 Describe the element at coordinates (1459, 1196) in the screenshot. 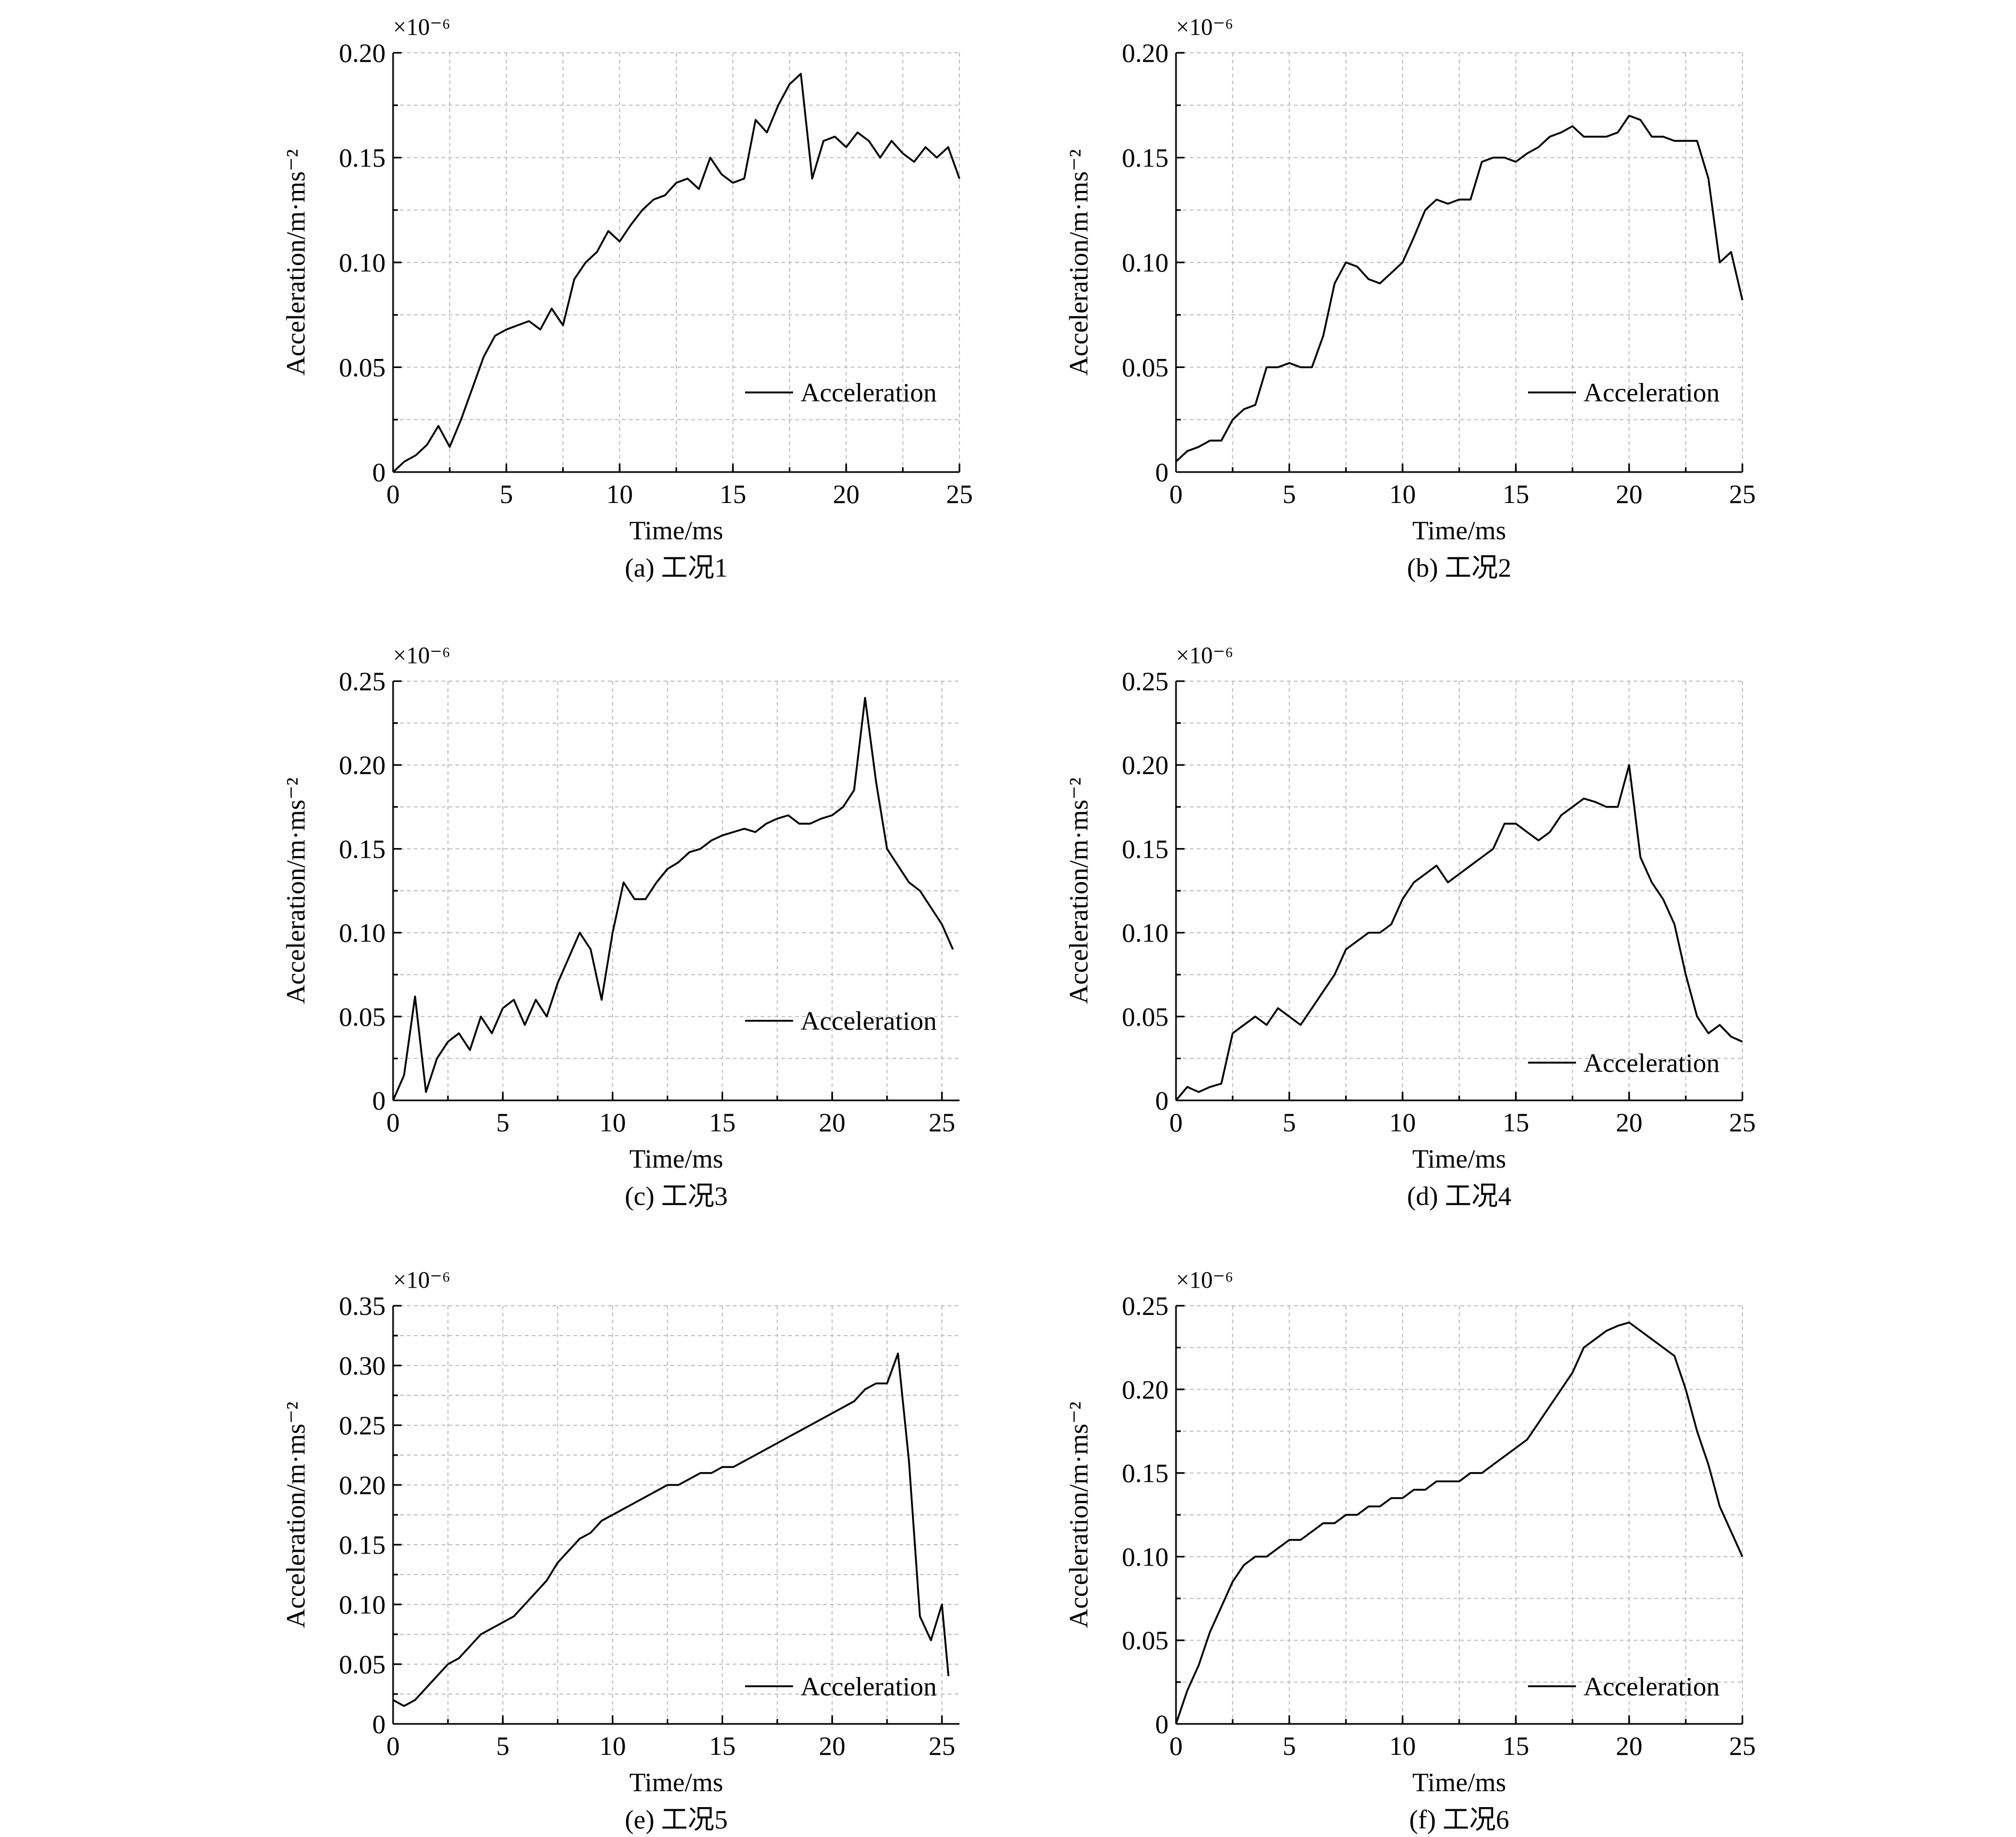

I see `chart-caption: (d) 工况4` at that location.